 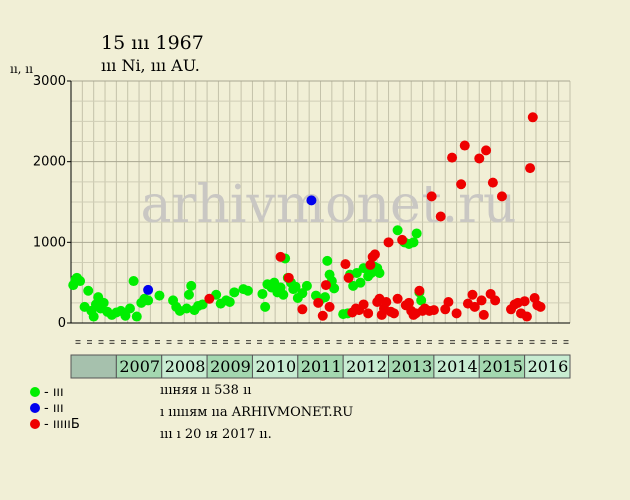 I want to click on info-line: ıııняя ıı 538 ıı, so click(x=206, y=390).